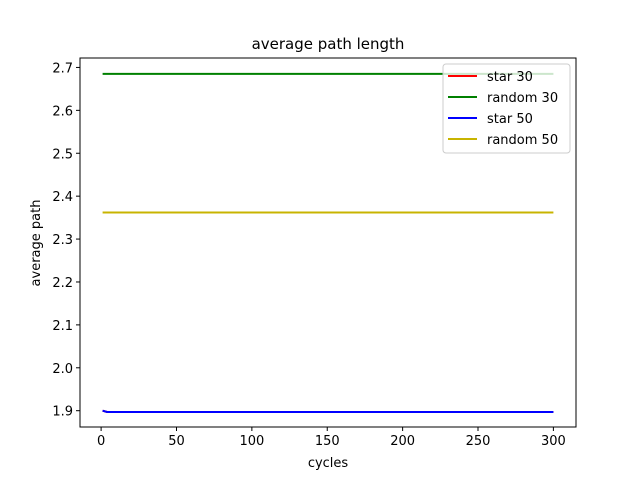  Describe the element at coordinates (62, 326) in the screenshot. I see `y-tick-label: 2.1` at that location.